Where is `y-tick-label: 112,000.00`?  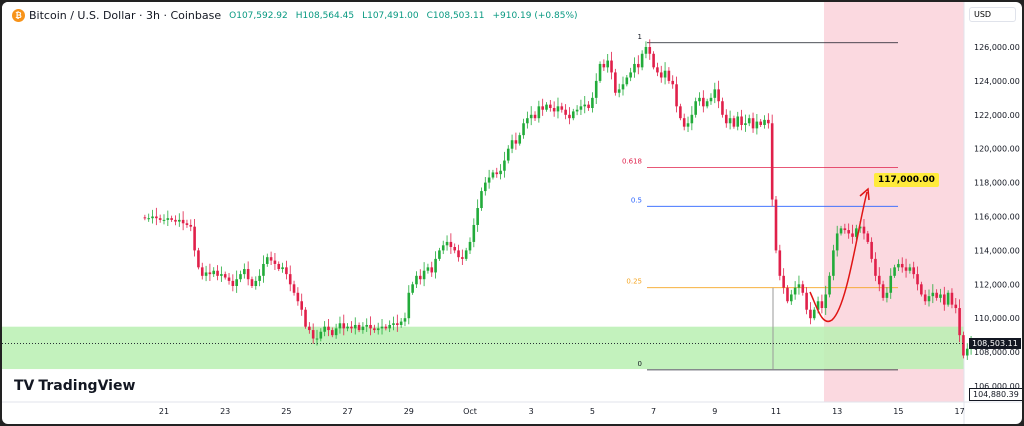
y-tick-label: 112,000.00 is located at coordinates (997, 284).